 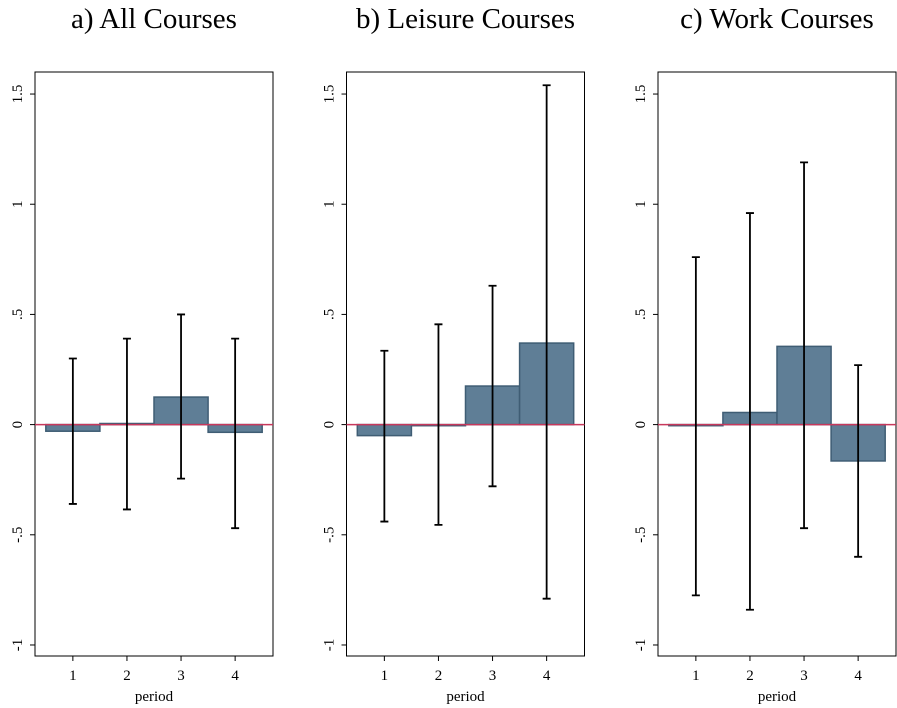 I want to click on panel-title: c) Work Courses, so click(x=777, y=19).